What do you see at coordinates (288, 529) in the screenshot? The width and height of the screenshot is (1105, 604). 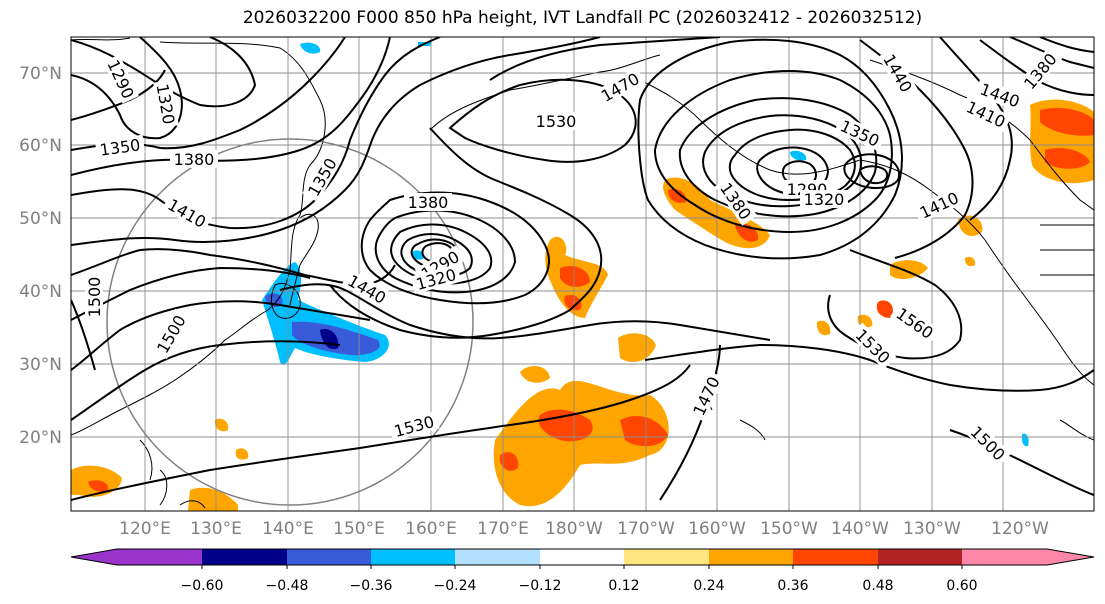 I see `lon-label: 140°E` at bounding box center [288, 529].